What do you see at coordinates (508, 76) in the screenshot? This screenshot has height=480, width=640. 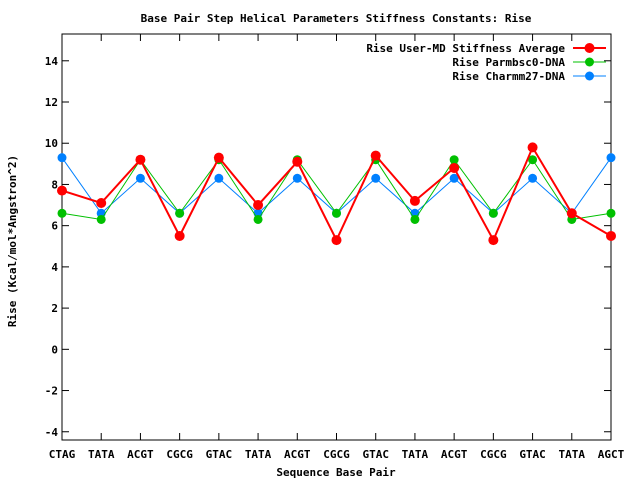 I see `legend-label: Rise Charmm27-DNA` at bounding box center [508, 76].